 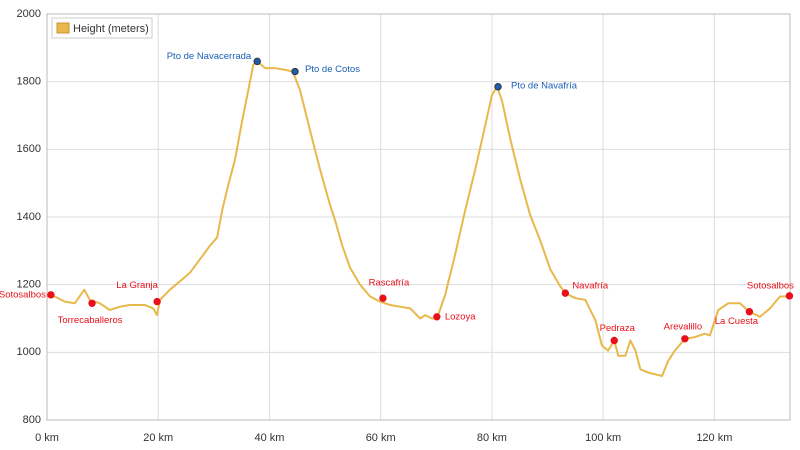 What do you see at coordinates (618, 328) in the screenshot?
I see `waypoint-label: Pedraza` at bounding box center [618, 328].